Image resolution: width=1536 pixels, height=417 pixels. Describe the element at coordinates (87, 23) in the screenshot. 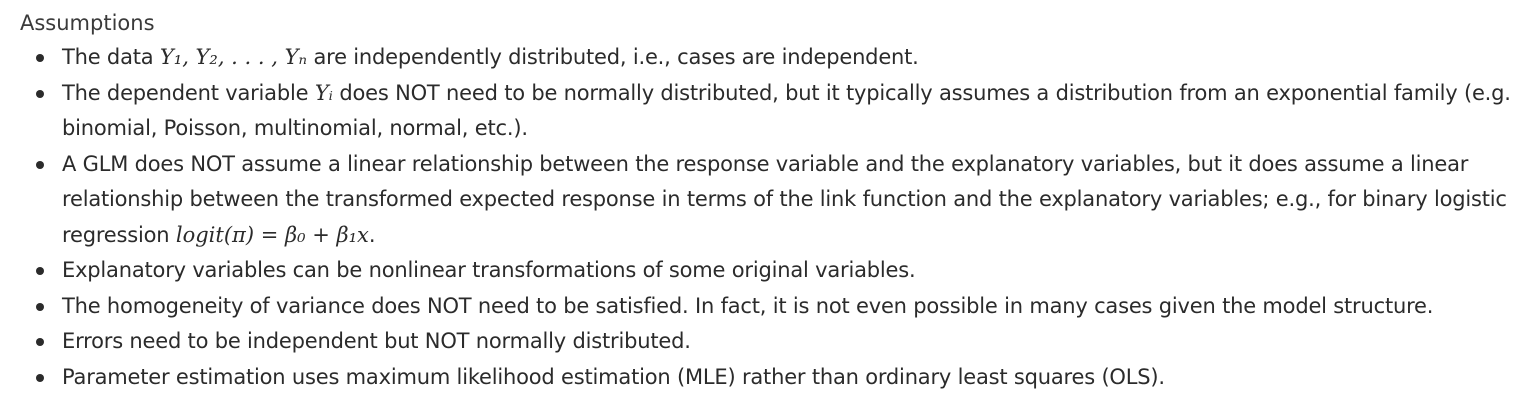

I see `section-heading: Assumptions` at that location.